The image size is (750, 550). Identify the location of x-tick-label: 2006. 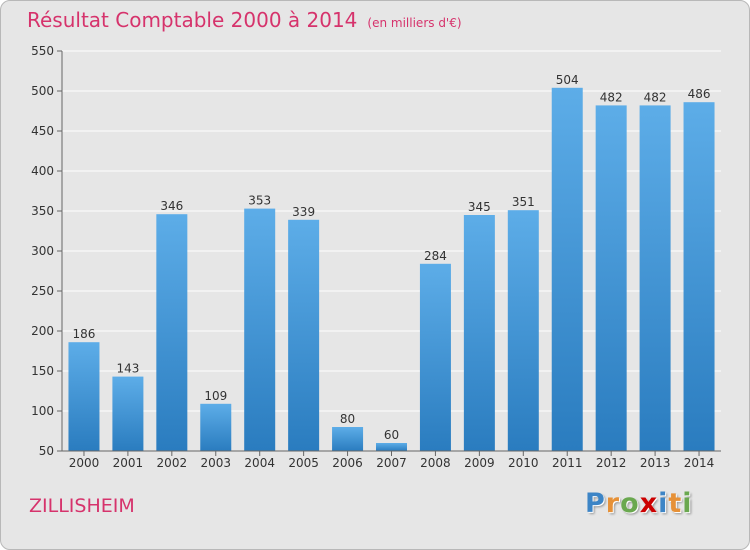
(347, 463).